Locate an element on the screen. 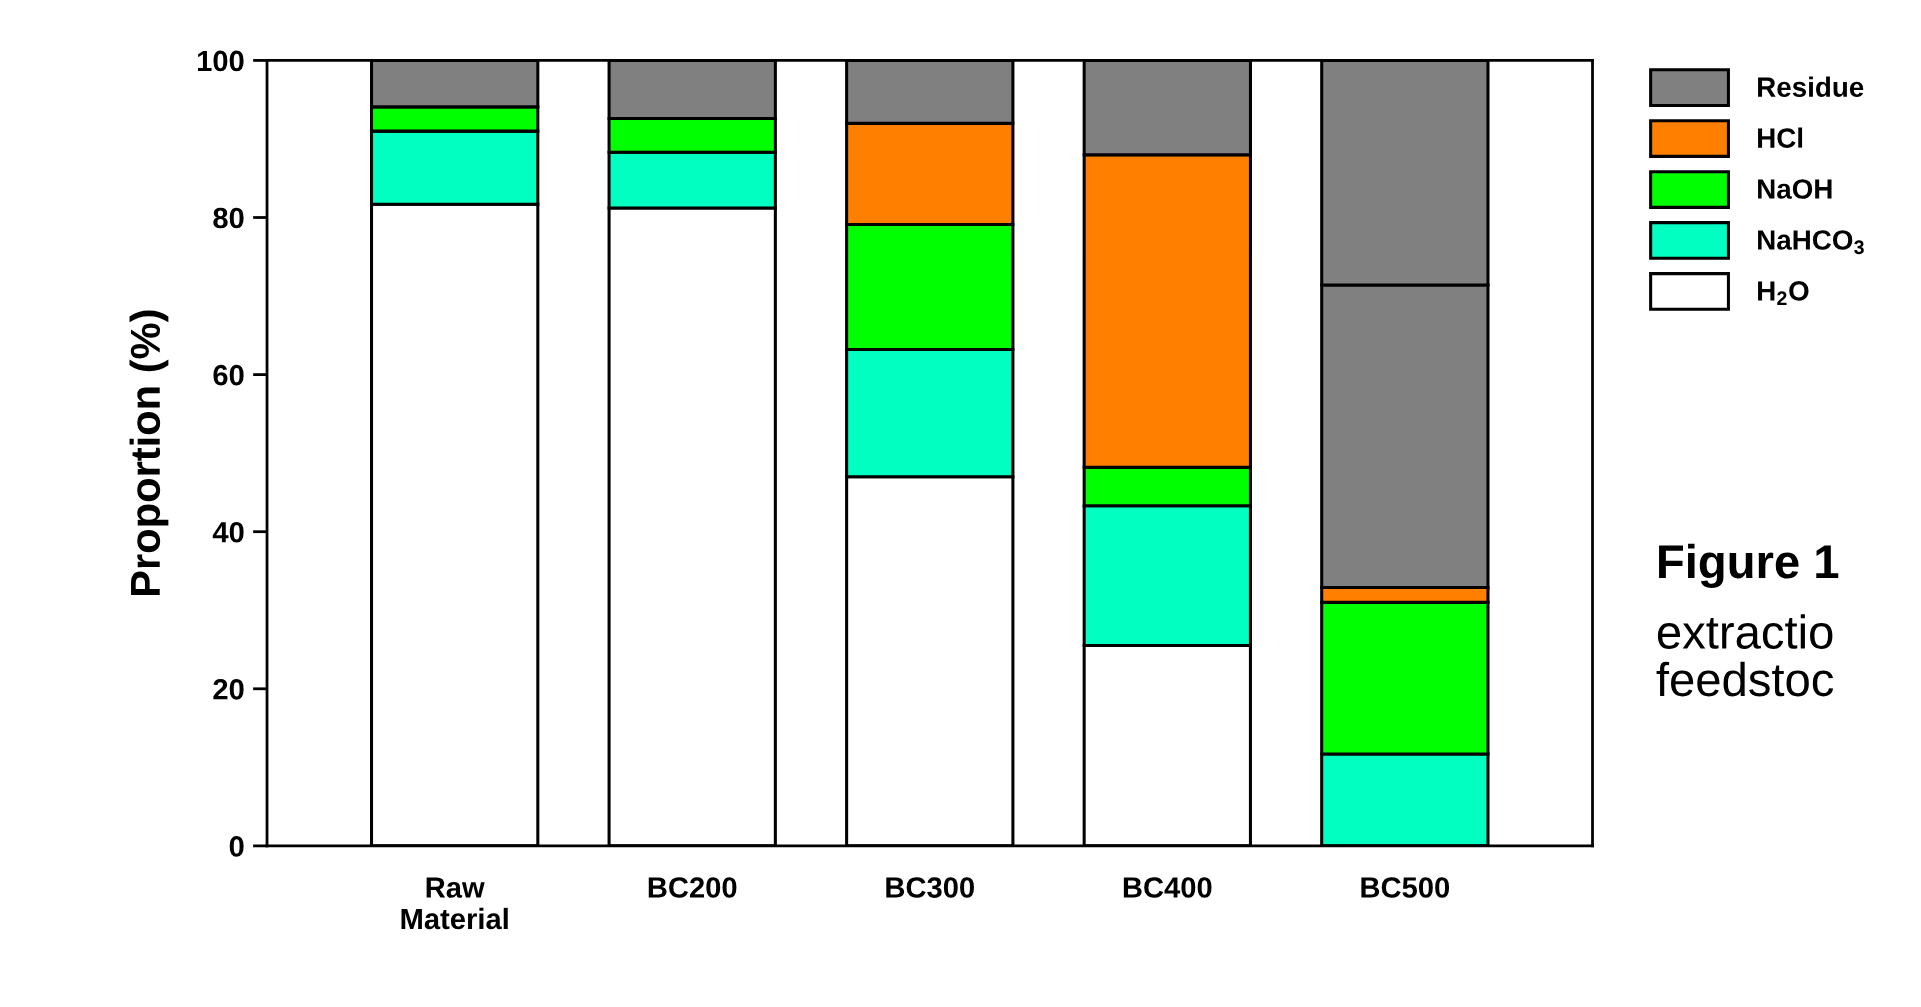 This screenshot has height=1007, width=1921. legend-label: H$_{2}$O is located at coordinates (1783, 293).